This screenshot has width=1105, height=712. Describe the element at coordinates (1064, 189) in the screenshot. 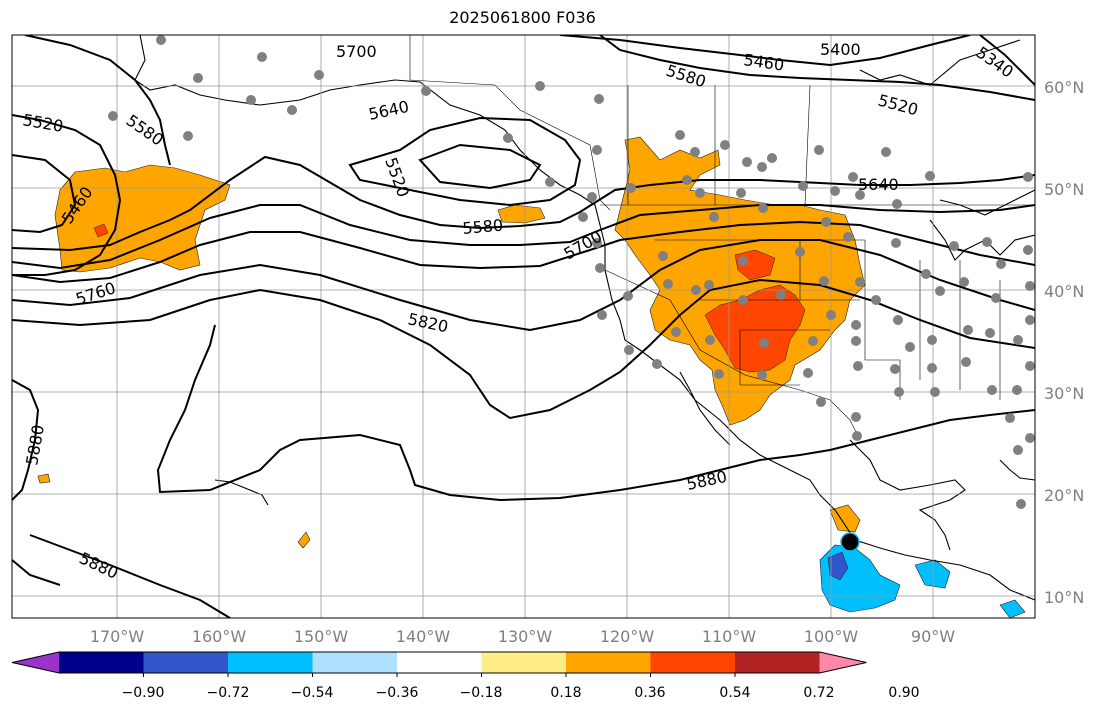

I see `lat-label: 50°N` at that location.